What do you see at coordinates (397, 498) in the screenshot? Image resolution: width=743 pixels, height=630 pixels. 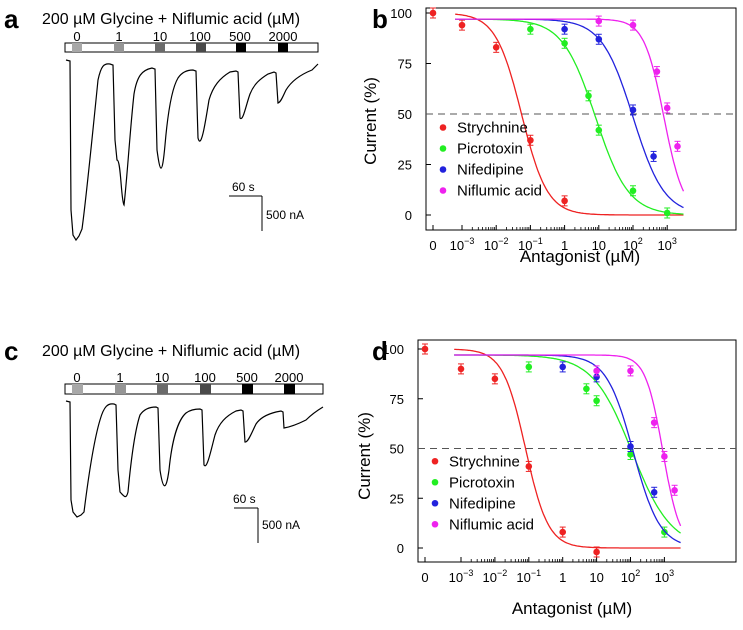 I see `y-tick-label: 25` at bounding box center [397, 498].